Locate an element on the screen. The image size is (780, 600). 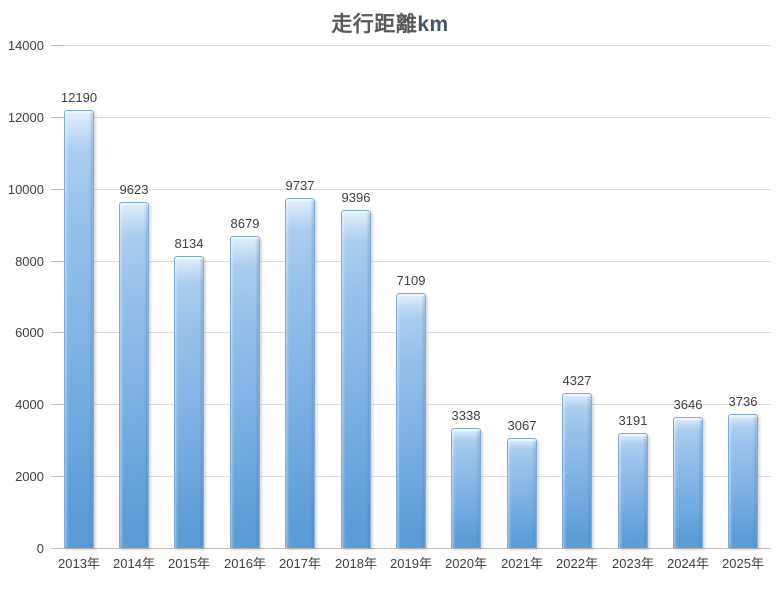
bar-2021年 is located at coordinates (522, 493).